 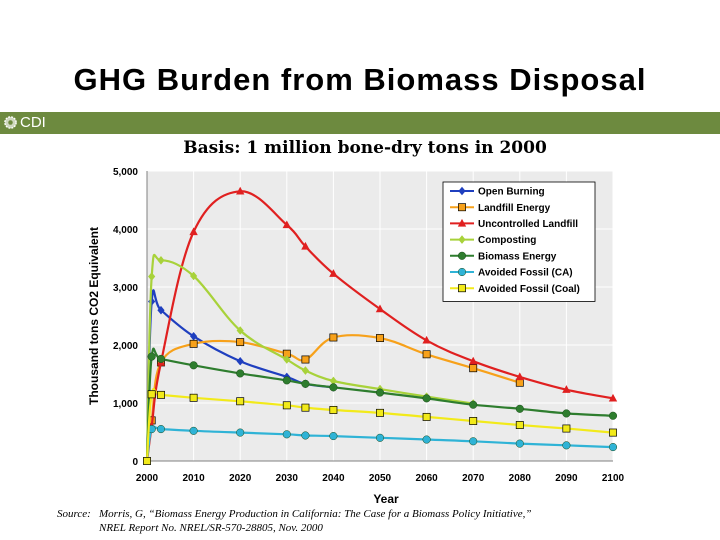 What do you see at coordinates (94, 316) in the screenshot?
I see `y-axis-label: Thousand tons CO2 Equivalent` at bounding box center [94, 316].